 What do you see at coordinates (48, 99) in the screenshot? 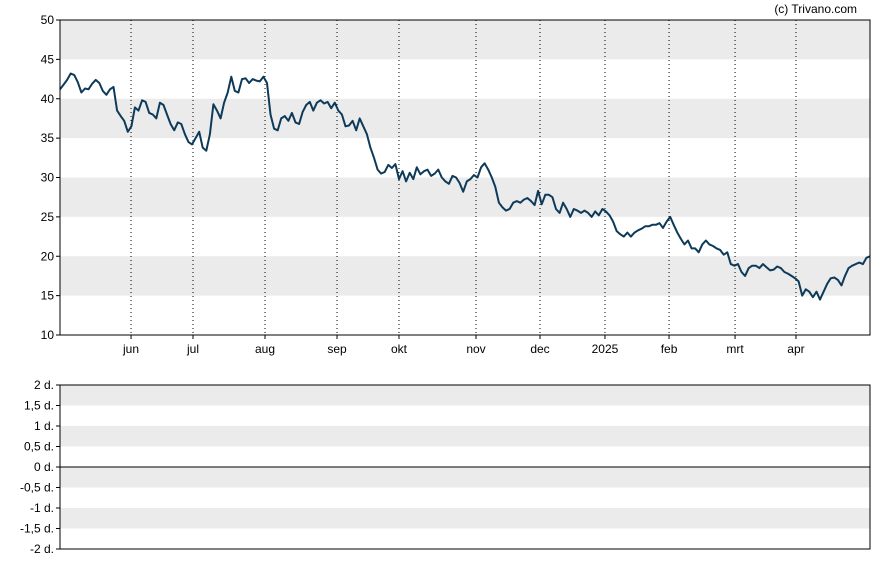
I see `y-tick-label: 40` at bounding box center [48, 99].